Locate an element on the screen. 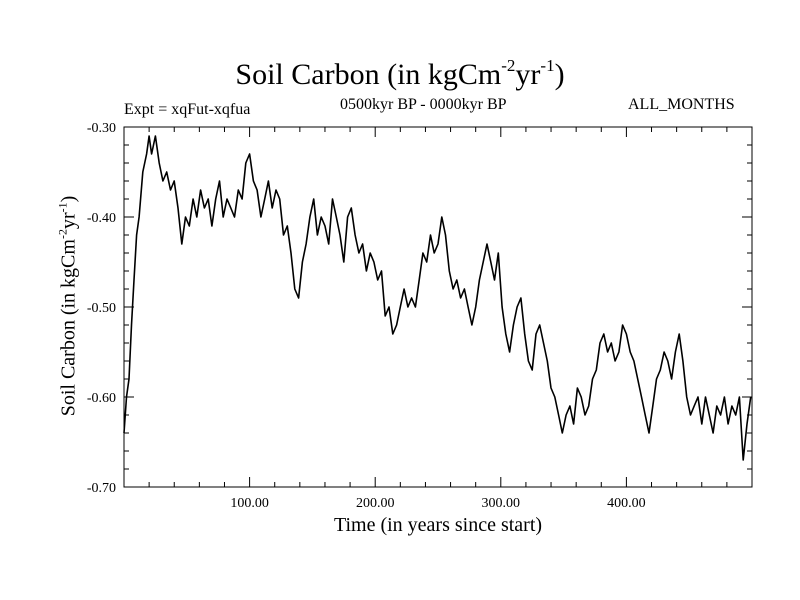 Image resolution: width=800 pixels, height=600 pixels. experiment-label: Expt = xqFut-xqfua is located at coordinates (187, 109).